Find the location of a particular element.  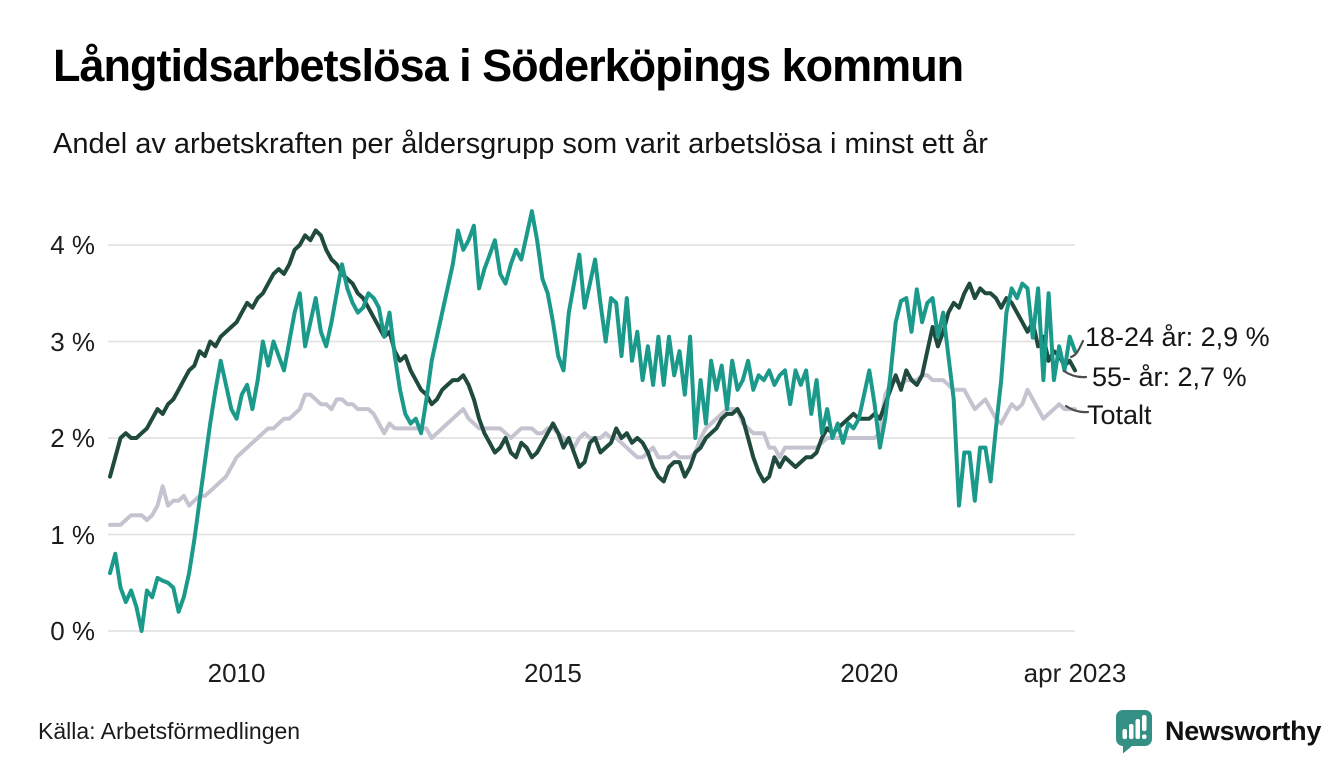

series-end-label-totalt: Totalt is located at coordinates (1119, 415).